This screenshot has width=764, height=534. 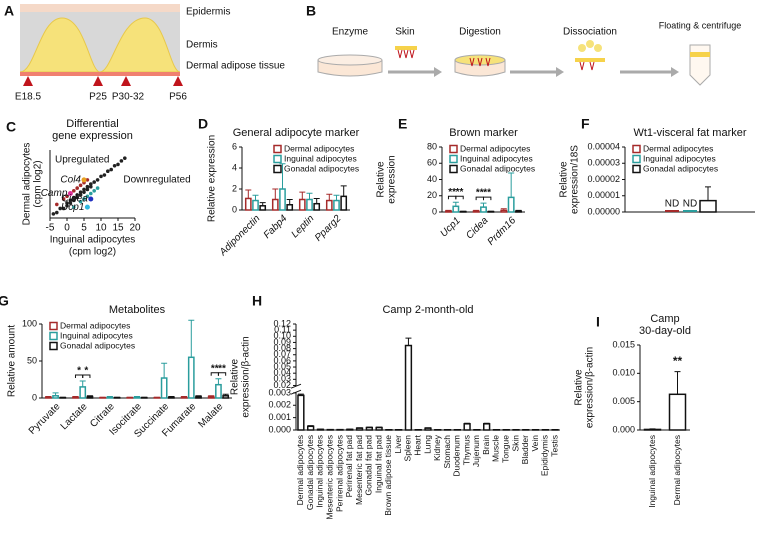 I want to click on gene-label: Camp, so click(x=54, y=193).